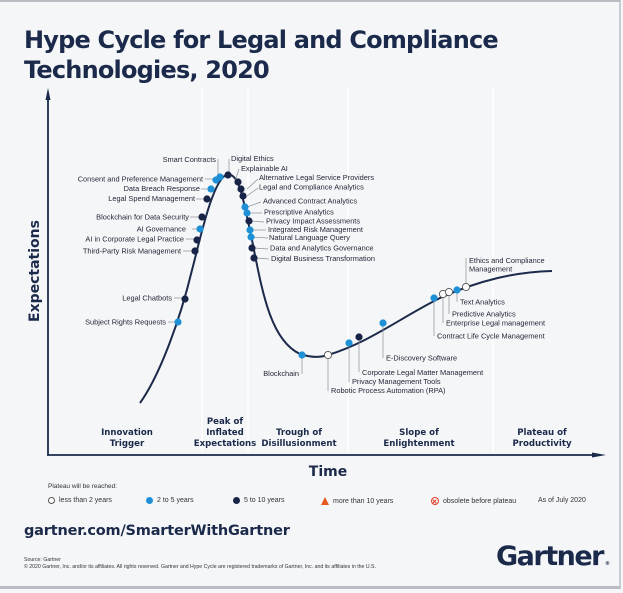 The width and height of the screenshot is (623, 593). What do you see at coordinates (482, 302) in the screenshot?
I see `label-text-analytics: Text Analytics` at bounding box center [482, 302].